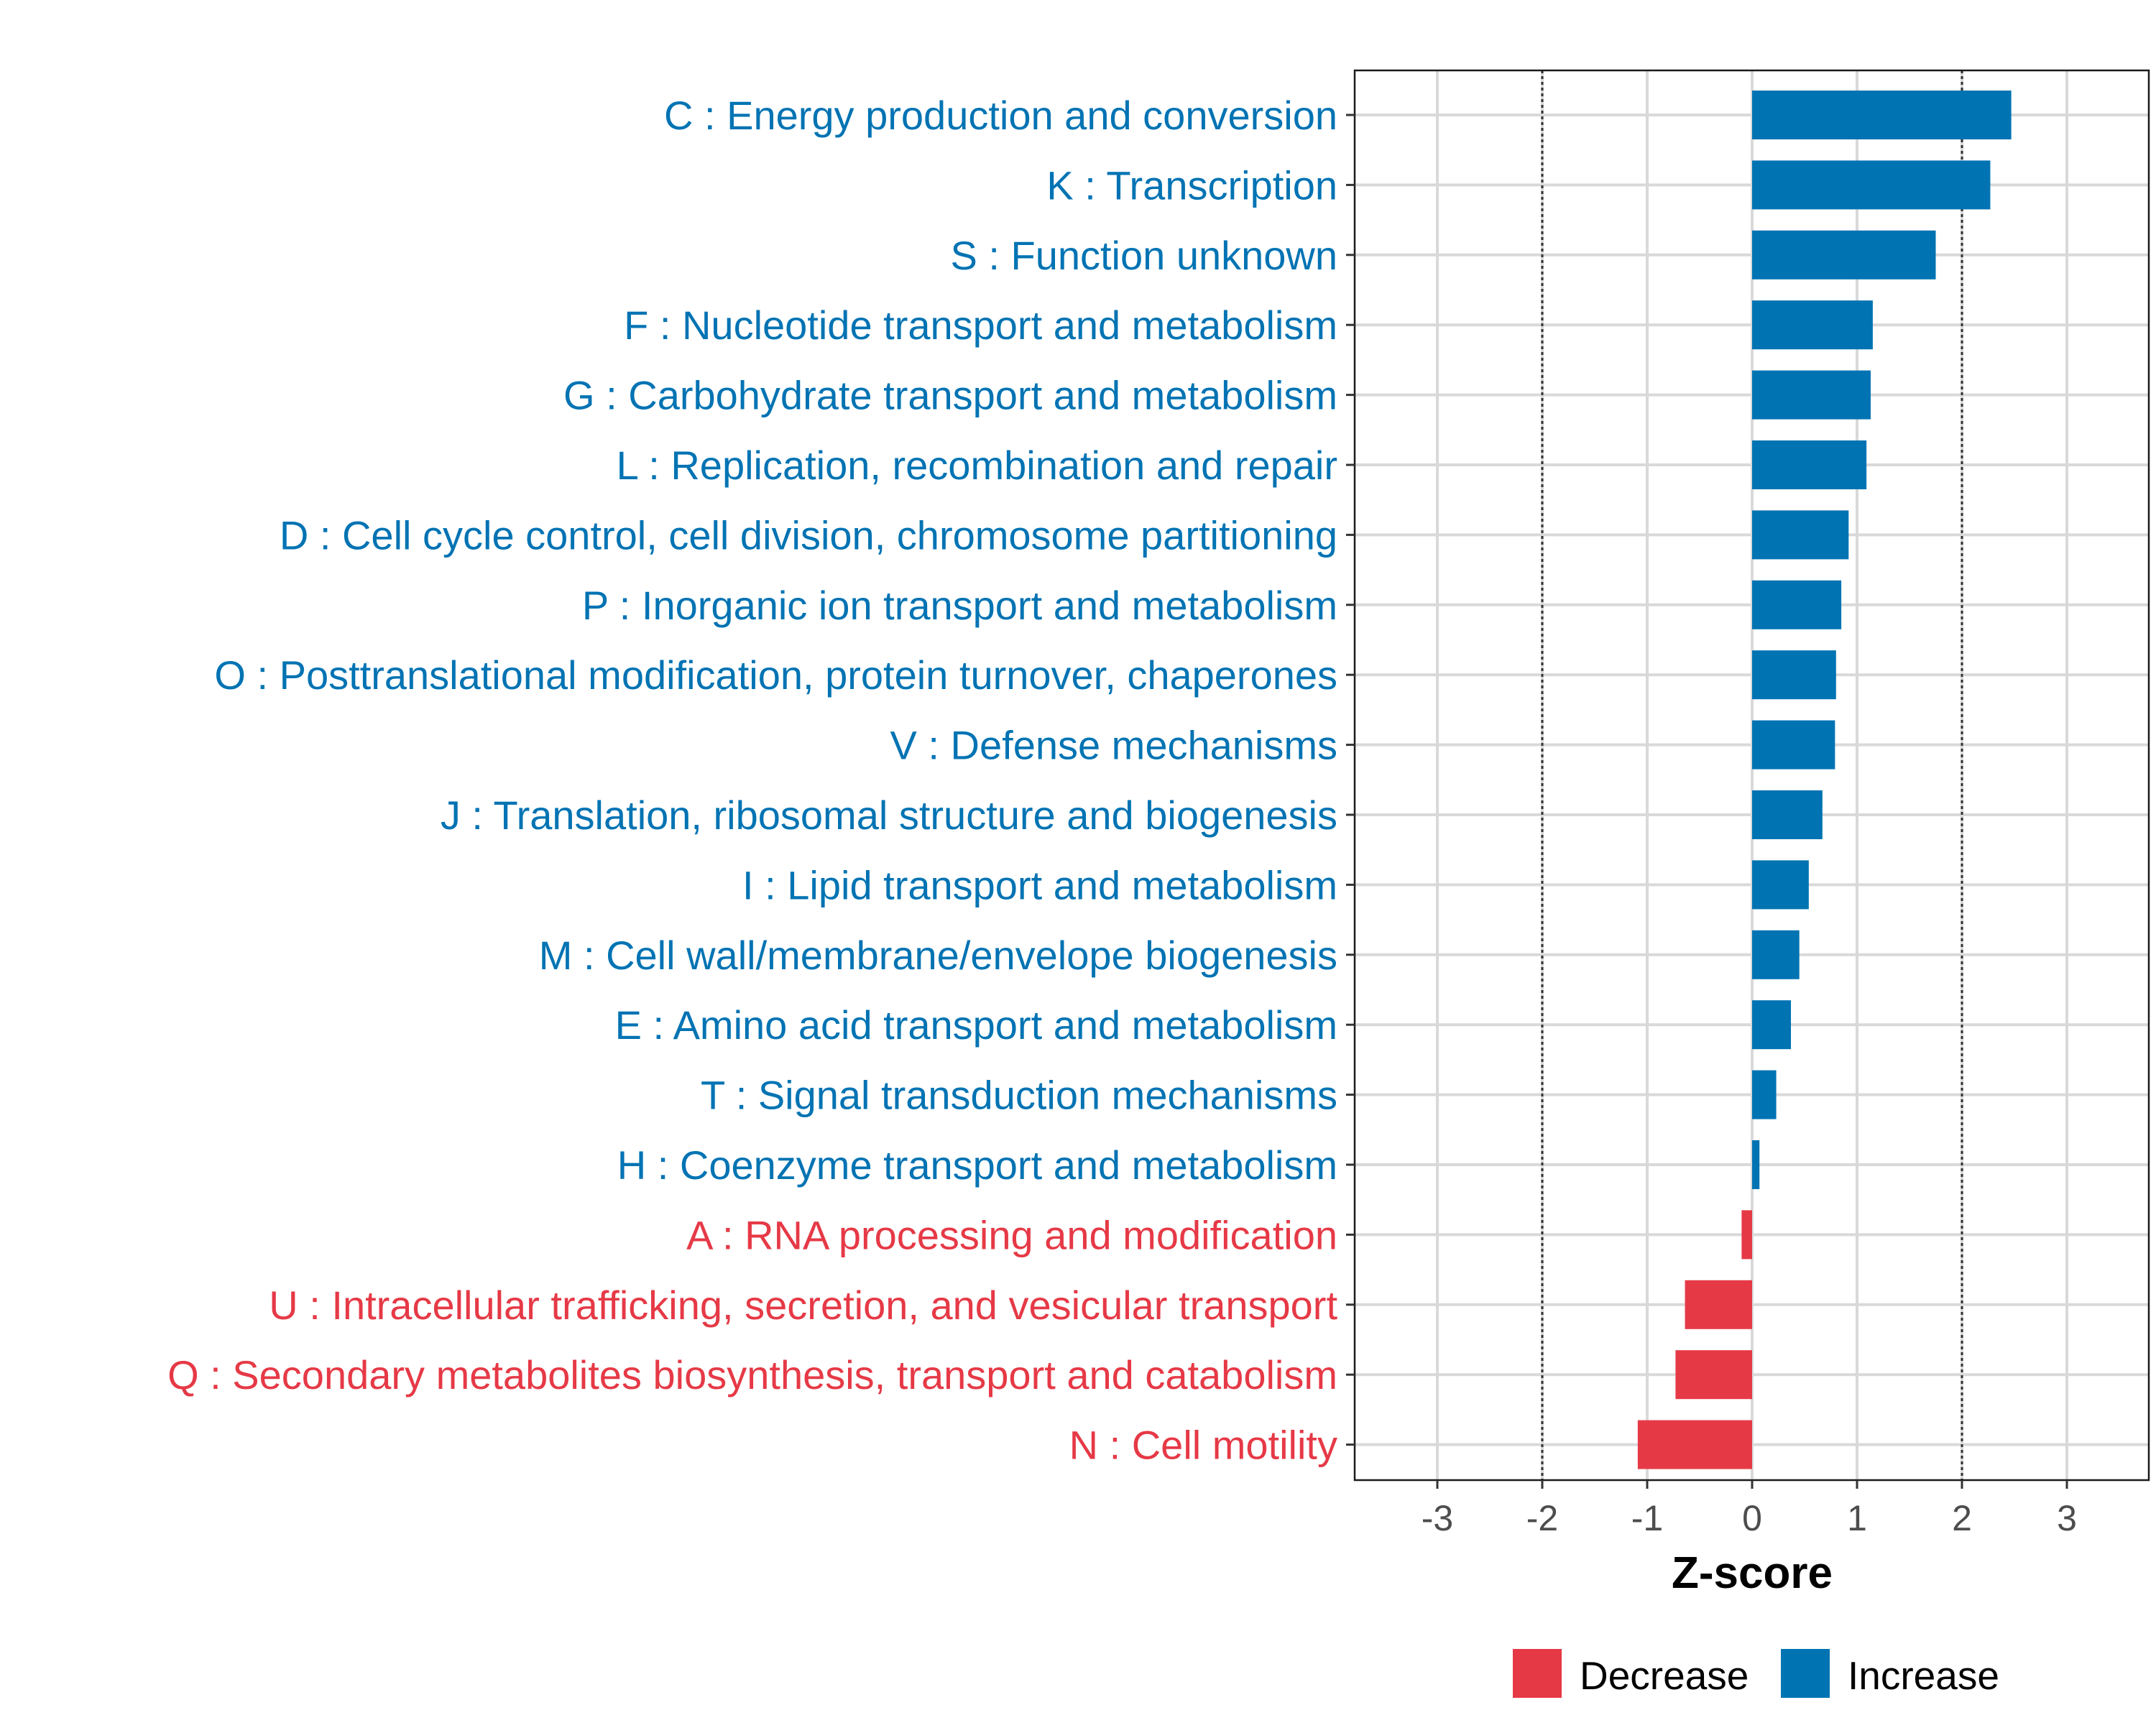 The width and height of the screenshot is (2156, 1728). What do you see at coordinates (1647, 1518) in the screenshot?
I see `x-tick-label: -1` at bounding box center [1647, 1518].